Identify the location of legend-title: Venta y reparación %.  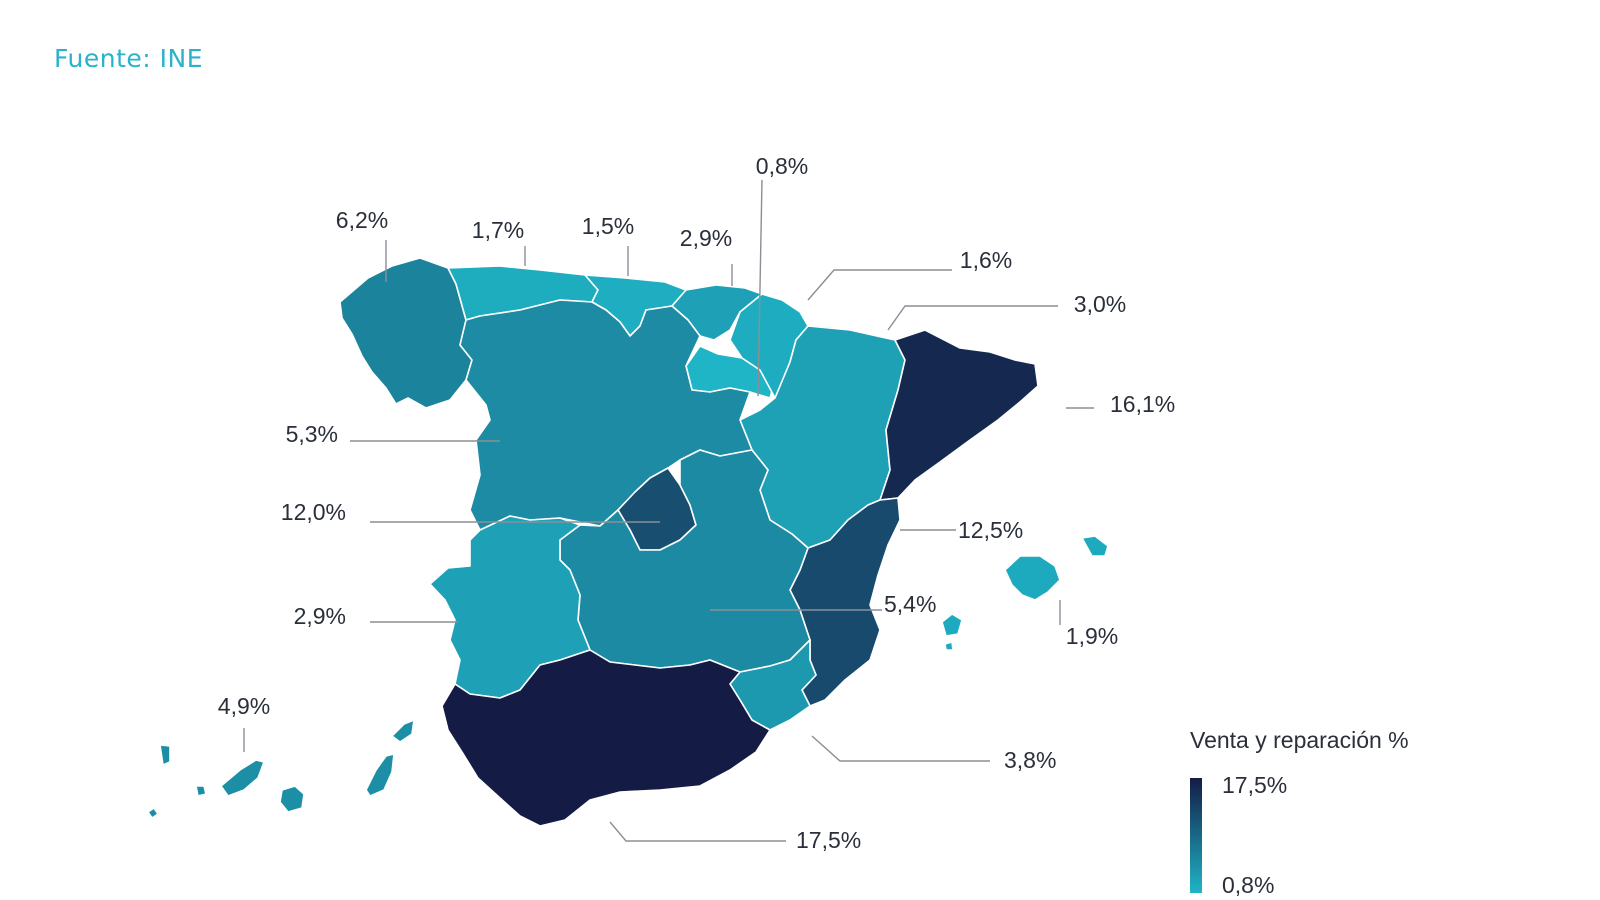
(1299, 740).